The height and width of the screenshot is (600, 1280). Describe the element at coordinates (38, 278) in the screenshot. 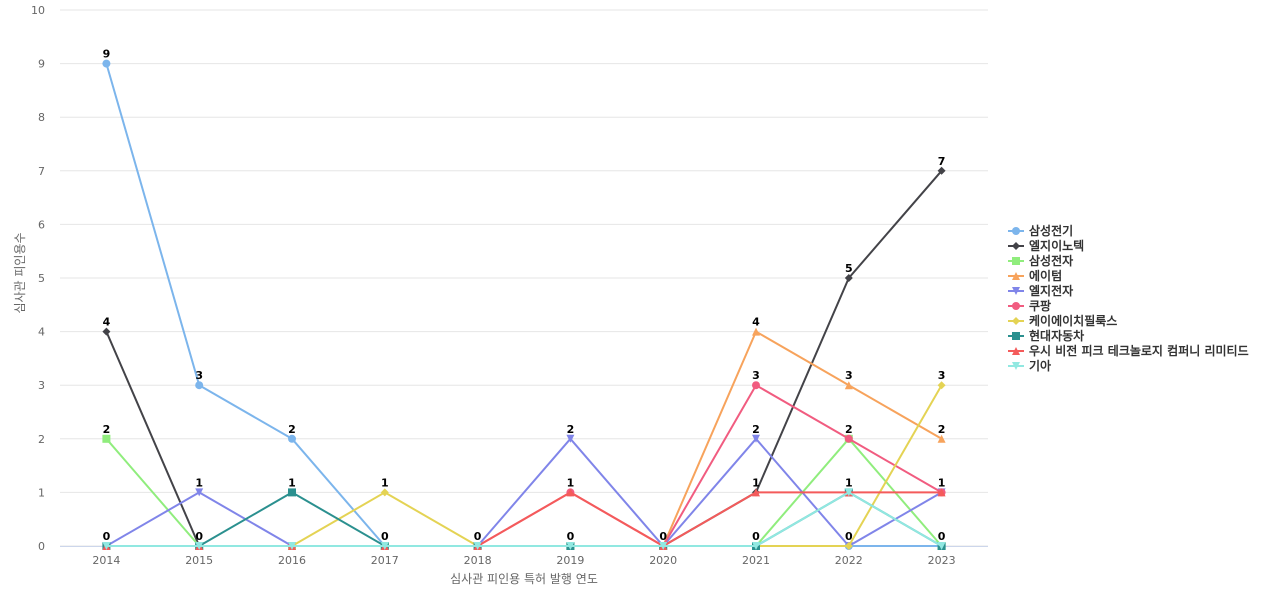

I see `y-axis-ticks: 0 1 2 3 4 5 6 7 8 9 10` at that location.